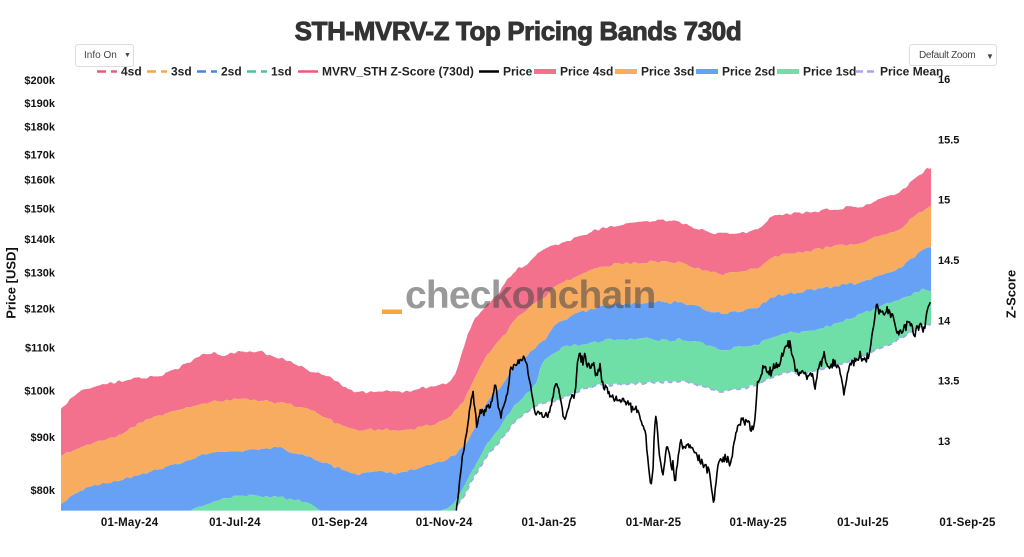 The width and height of the screenshot is (1024, 557). I want to click on svg-text: 01-May-25, so click(758, 523).